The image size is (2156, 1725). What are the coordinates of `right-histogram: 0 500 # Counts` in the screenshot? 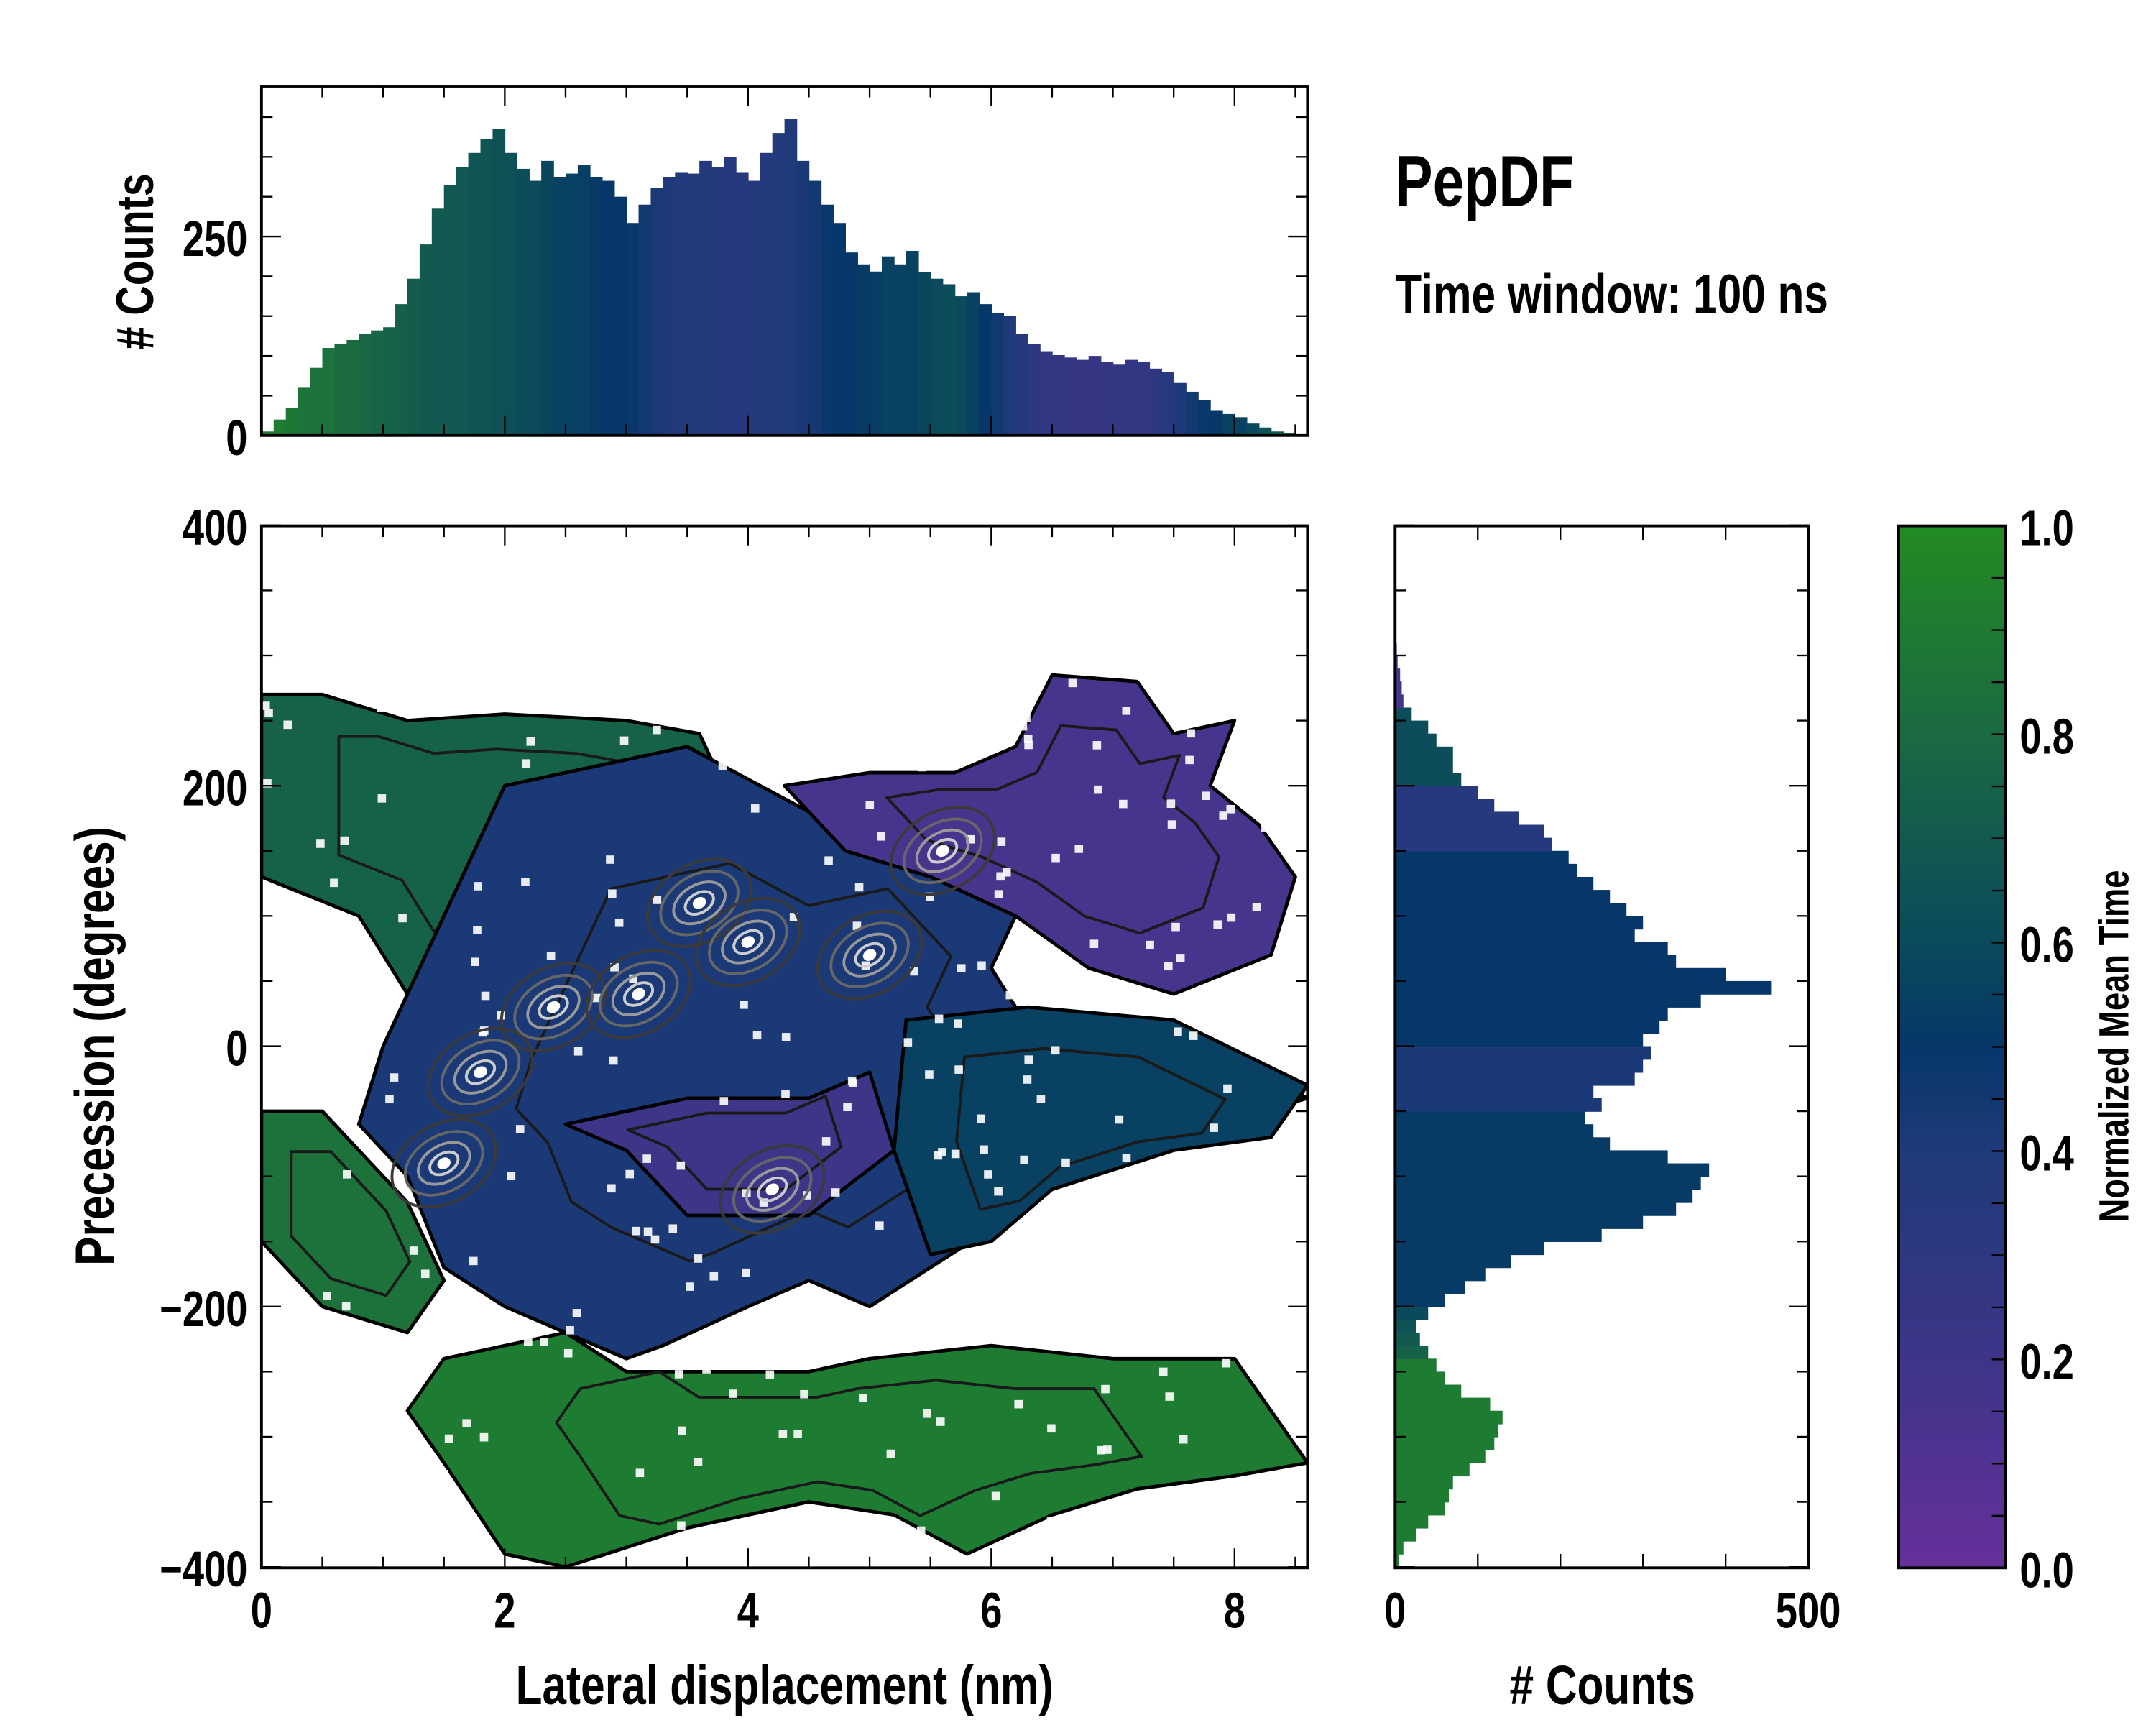 It's located at (1612, 1120).